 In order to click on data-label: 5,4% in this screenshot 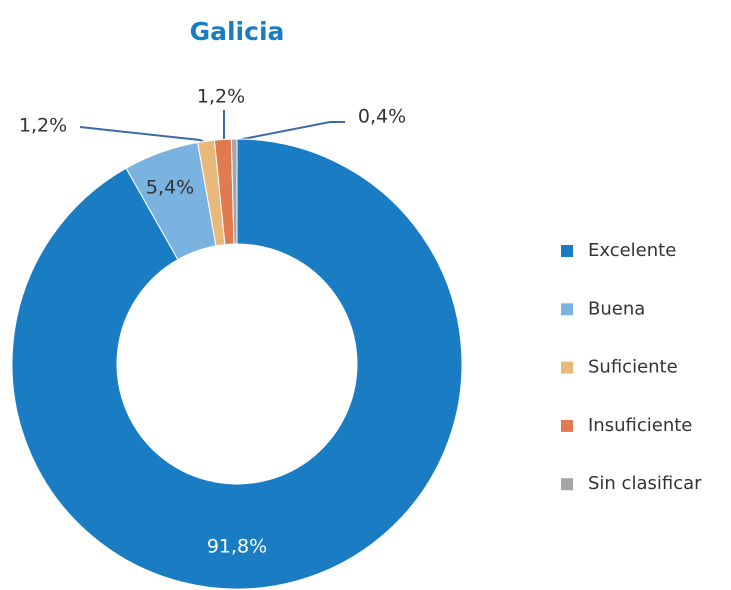, I will do `click(170, 188)`.